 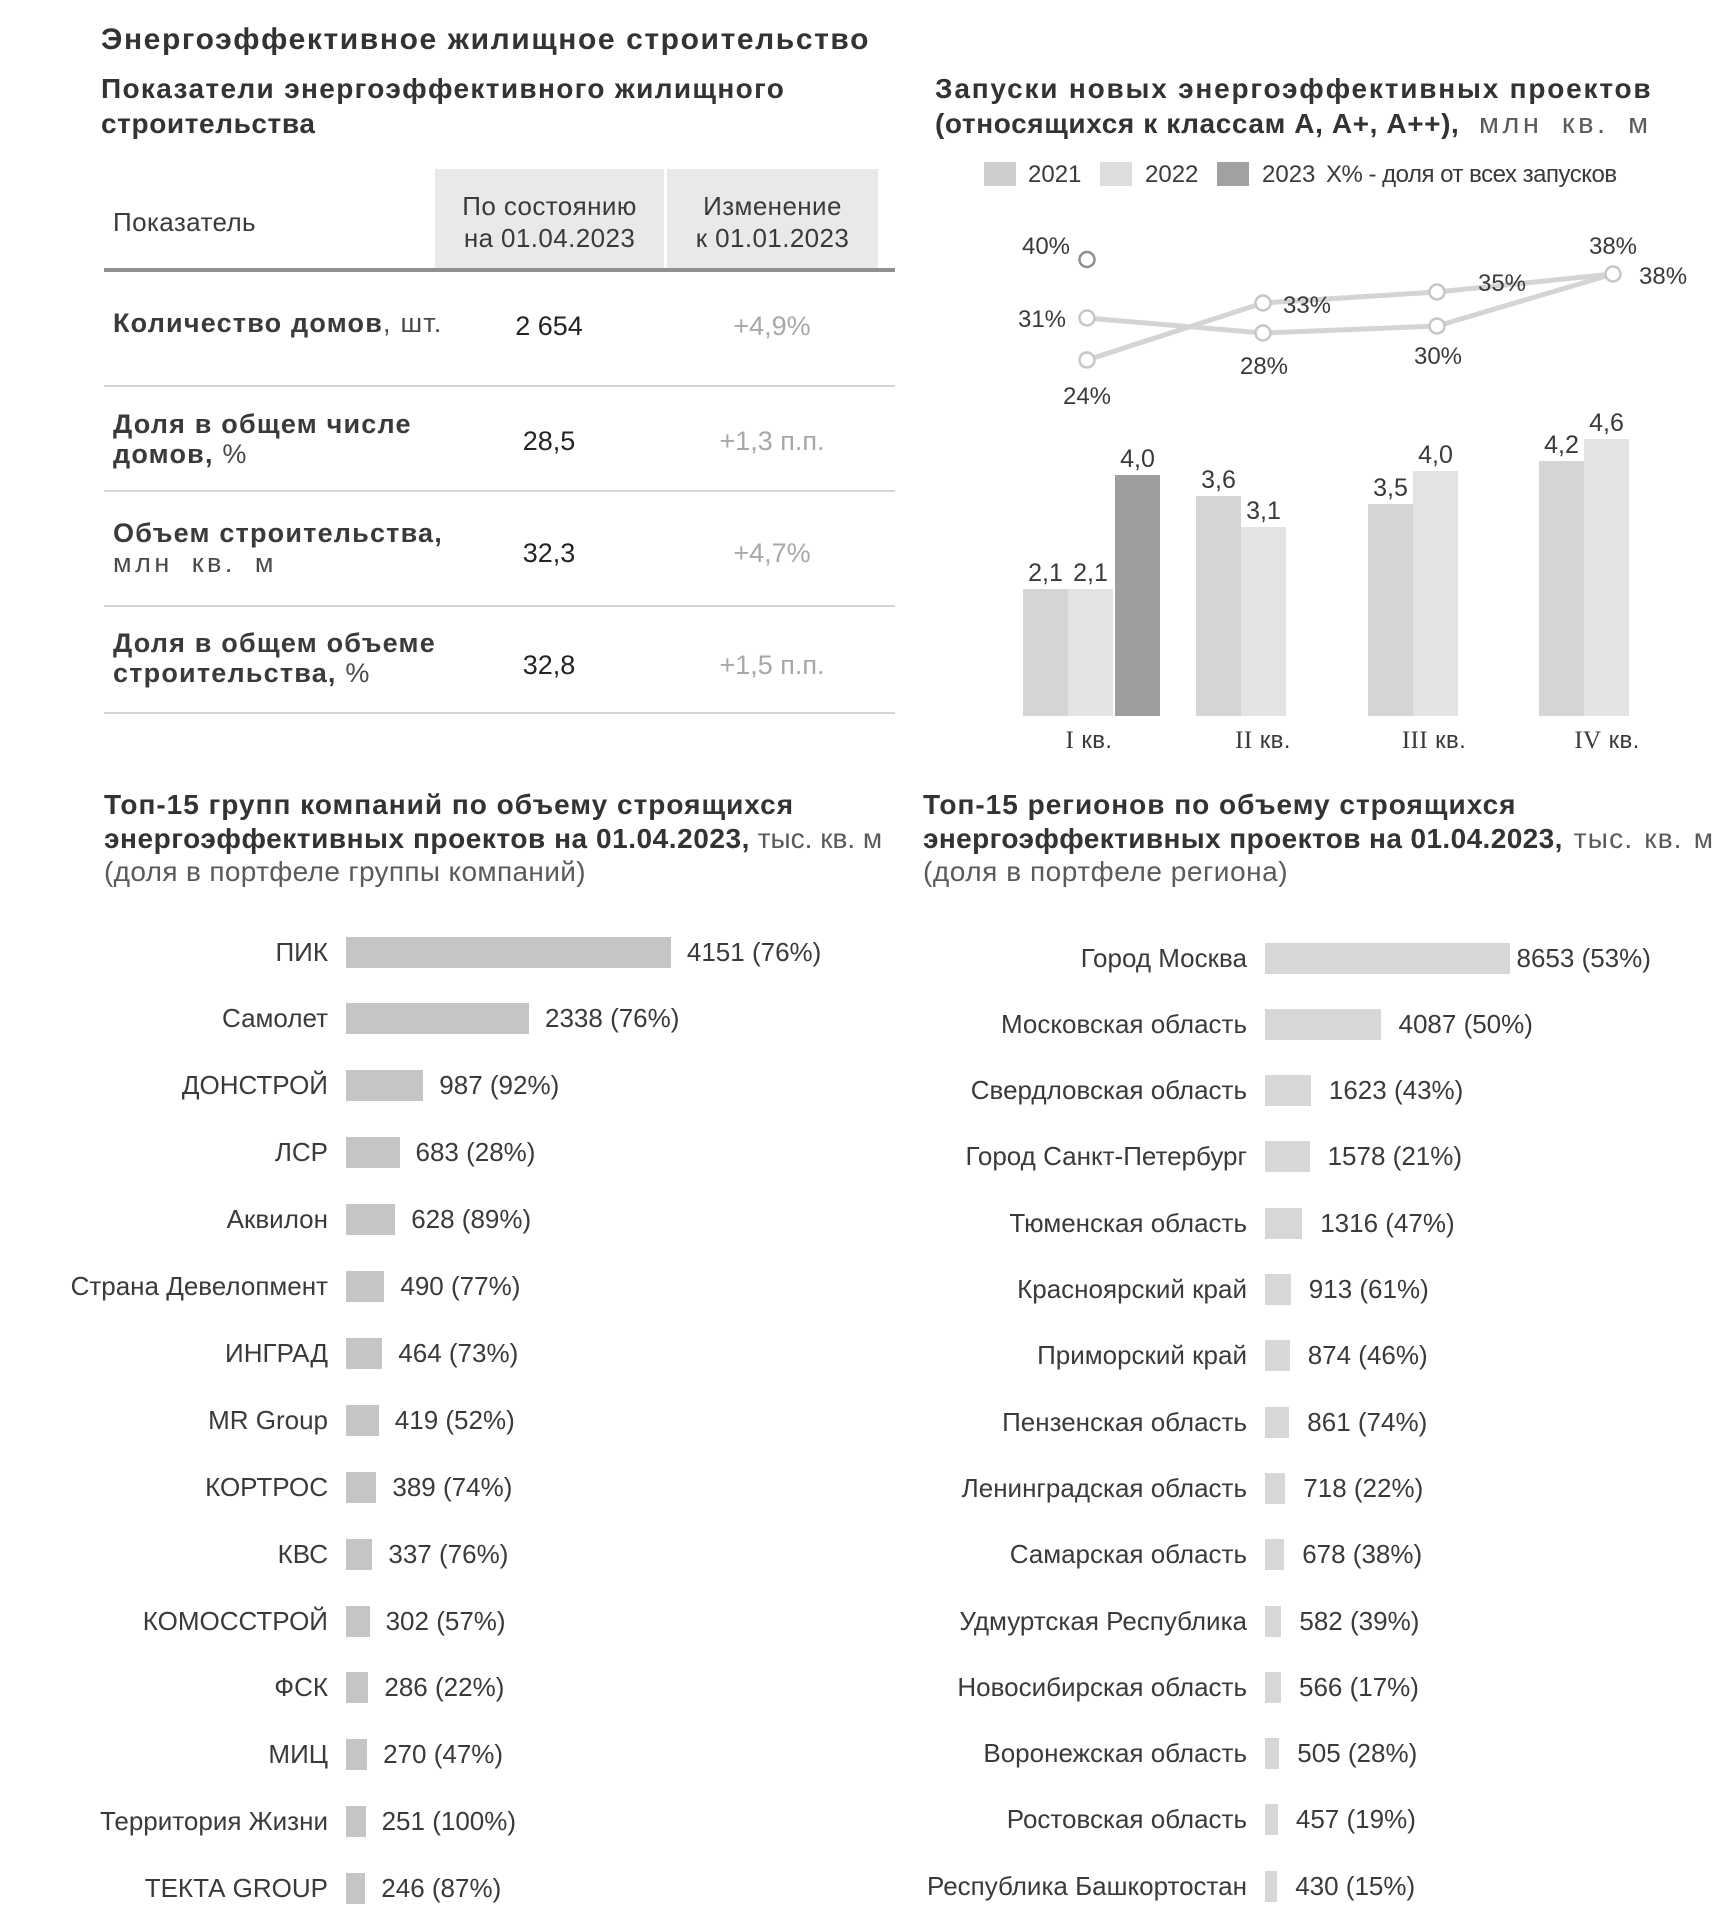 I want to click on svg-text: 3,1, so click(x=1263, y=511).